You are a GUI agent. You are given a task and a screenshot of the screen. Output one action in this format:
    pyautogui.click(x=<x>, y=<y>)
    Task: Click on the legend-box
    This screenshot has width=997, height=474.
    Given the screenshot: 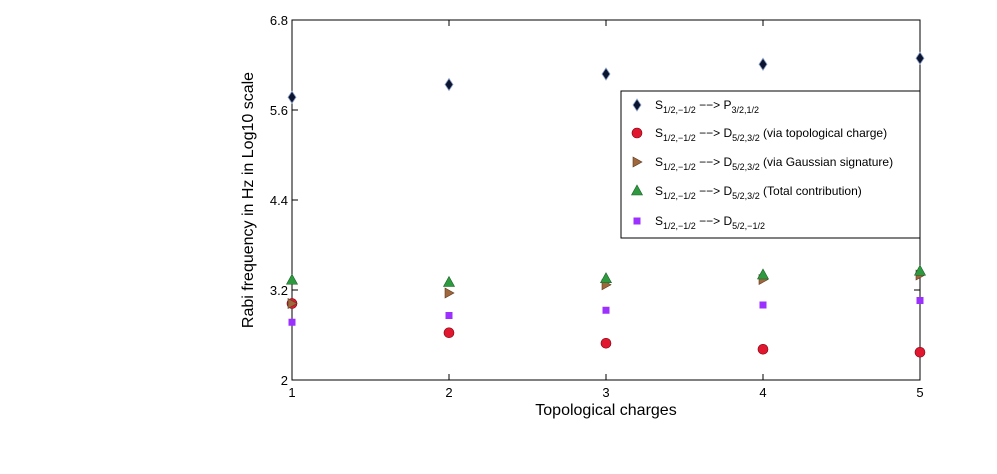 What is the action you would take?
    pyautogui.click(x=770, y=164)
    